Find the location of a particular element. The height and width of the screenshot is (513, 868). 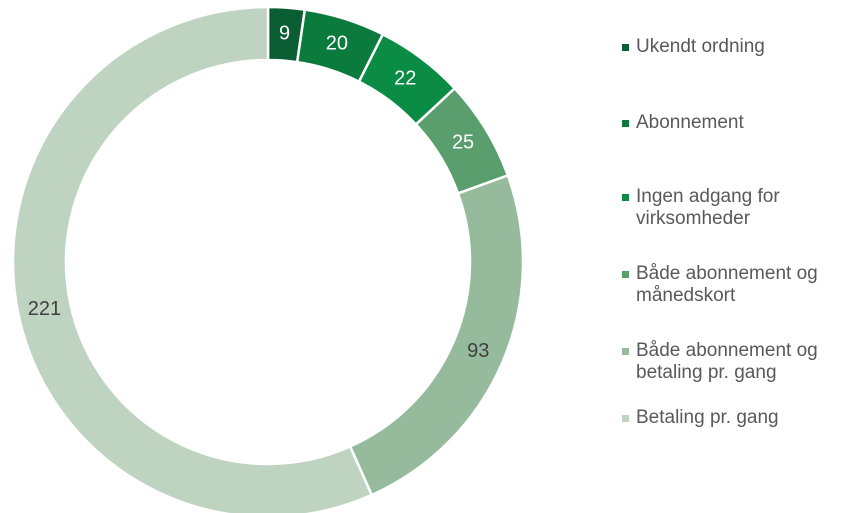

legend-item: Ingen adgang for virksomheder is located at coordinates (744, 208).